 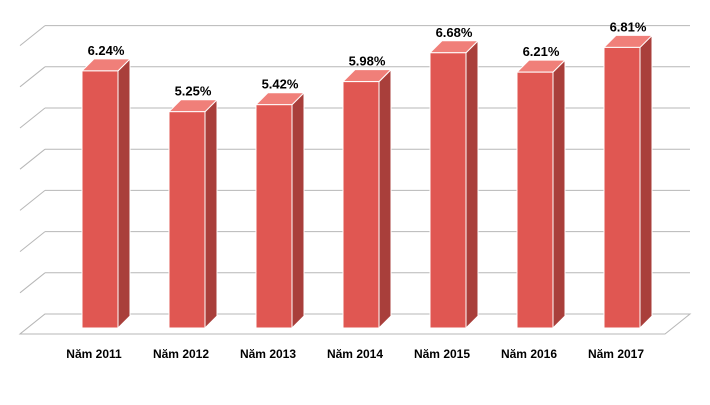 What do you see at coordinates (181, 354) in the screenshot?
I see `x-tick-label-1: Năm 2012` at bounding box center [181, 354].